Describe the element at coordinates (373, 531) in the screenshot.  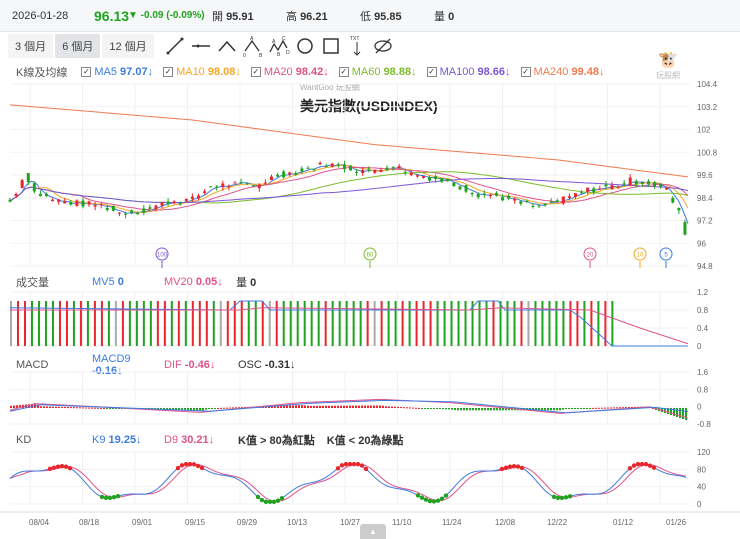
I see `scroll-handle: ▲` at that location.